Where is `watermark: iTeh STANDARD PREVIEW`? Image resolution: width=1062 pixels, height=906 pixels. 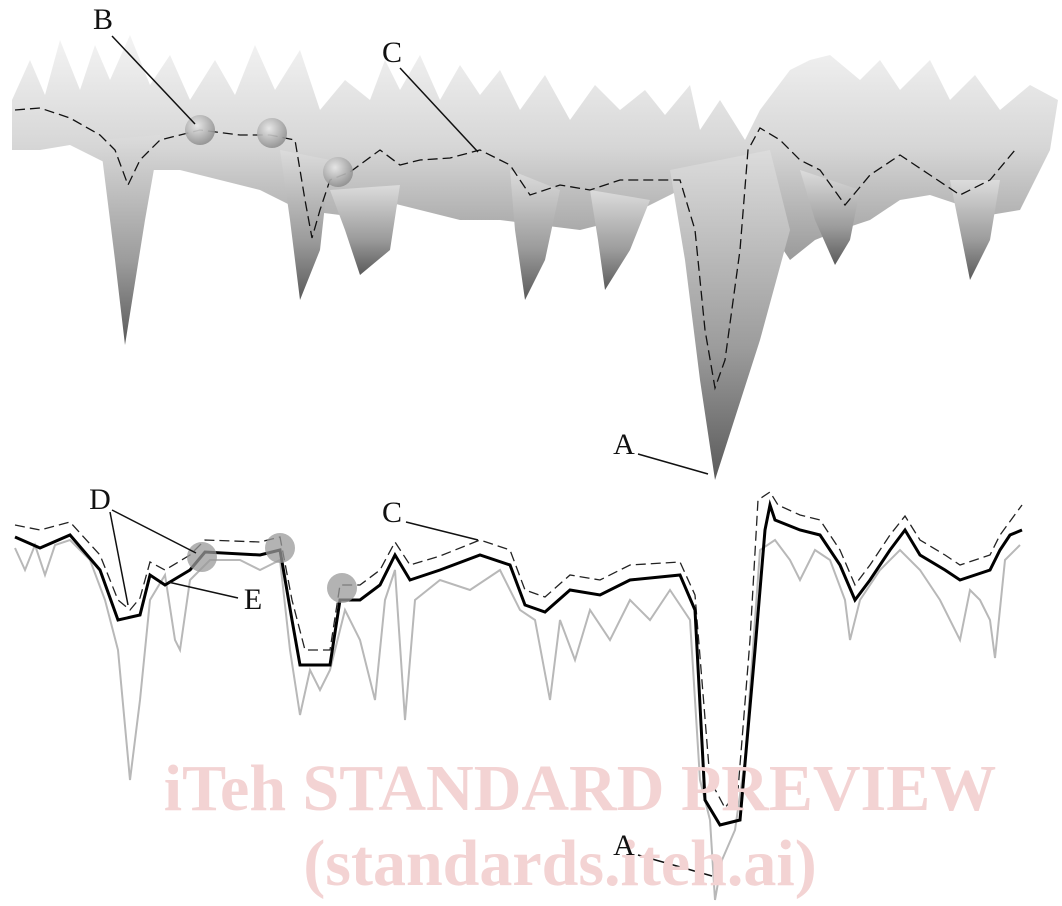 watermark: iTeh STANDARD PREVIEW is located at coordinates (580, 788).